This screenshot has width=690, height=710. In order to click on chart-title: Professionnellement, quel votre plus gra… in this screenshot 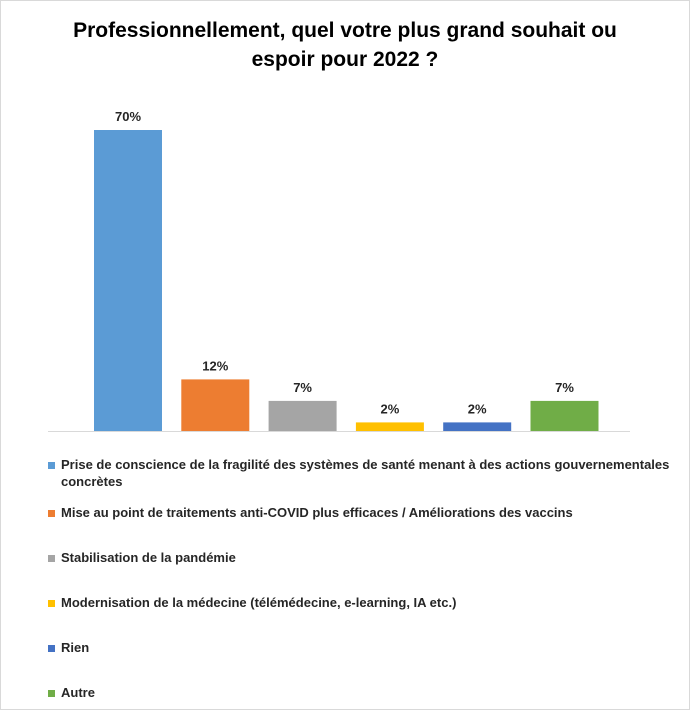, I will do `click(345, 45)`.